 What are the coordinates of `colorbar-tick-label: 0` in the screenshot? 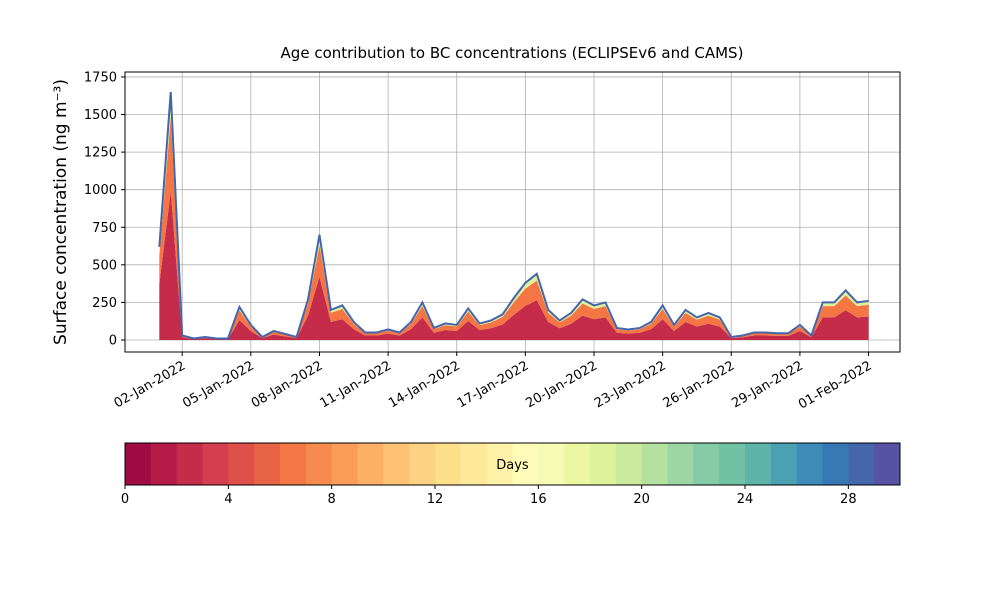 It's located at (125, 499).